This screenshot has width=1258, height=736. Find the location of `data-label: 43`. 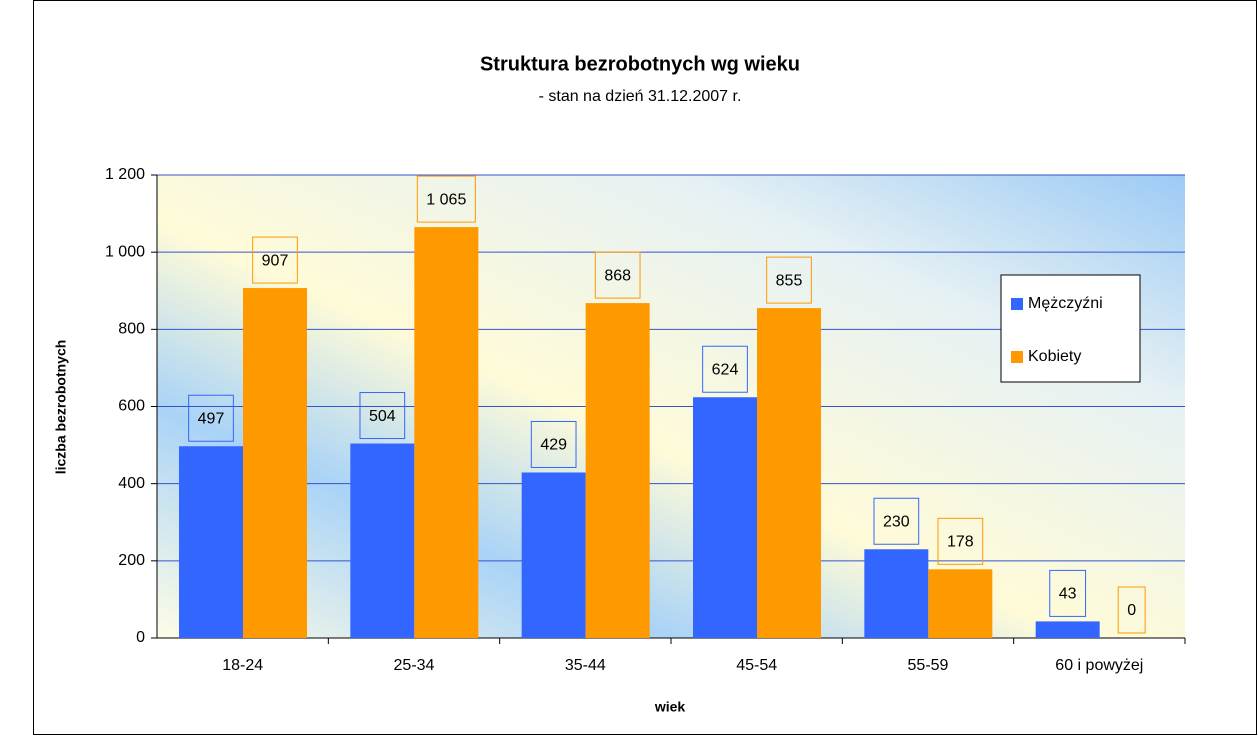

data-label: 43 is located at coordinates (1068, 594).